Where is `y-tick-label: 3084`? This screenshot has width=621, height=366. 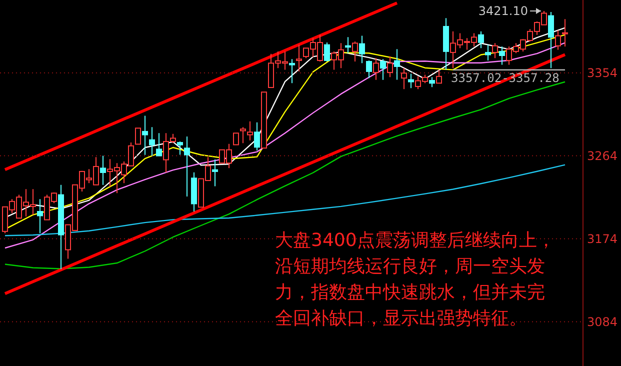
y-tick-label: 3084 is located at coordinates (602, 321).